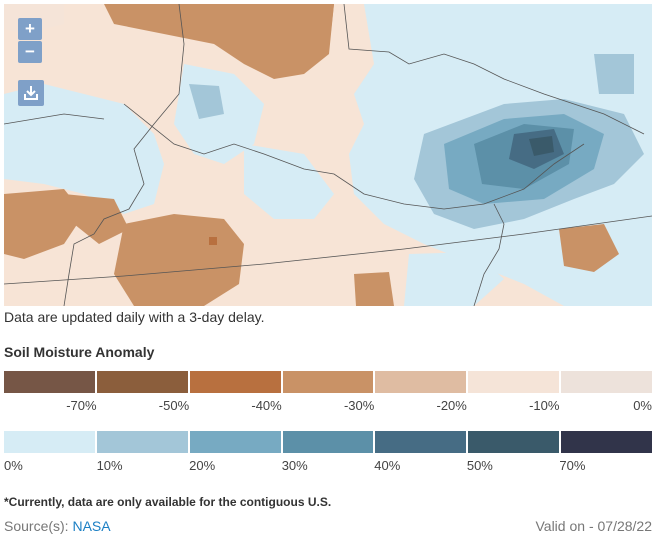  What do you see at coordinates (174, 405) in the screenshot?
I see `dry-label-1: -50%` at bounding box center [174, 405].